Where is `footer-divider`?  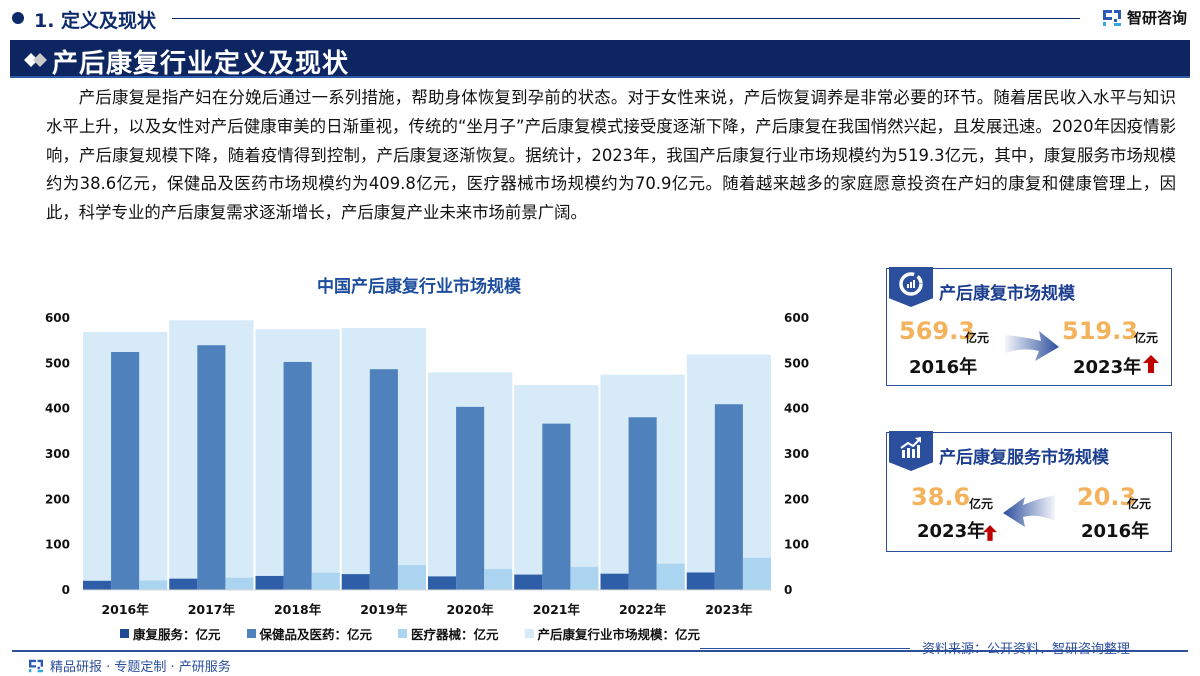
footer-divider is located at coordinates (600, 651).